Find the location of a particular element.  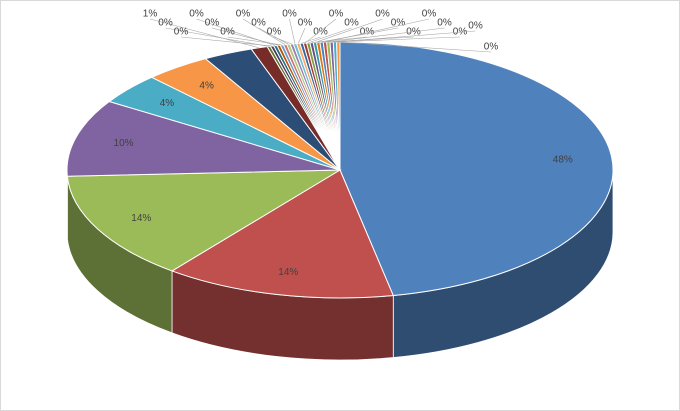

data-label: 1% is located at coordinates (150, 14).